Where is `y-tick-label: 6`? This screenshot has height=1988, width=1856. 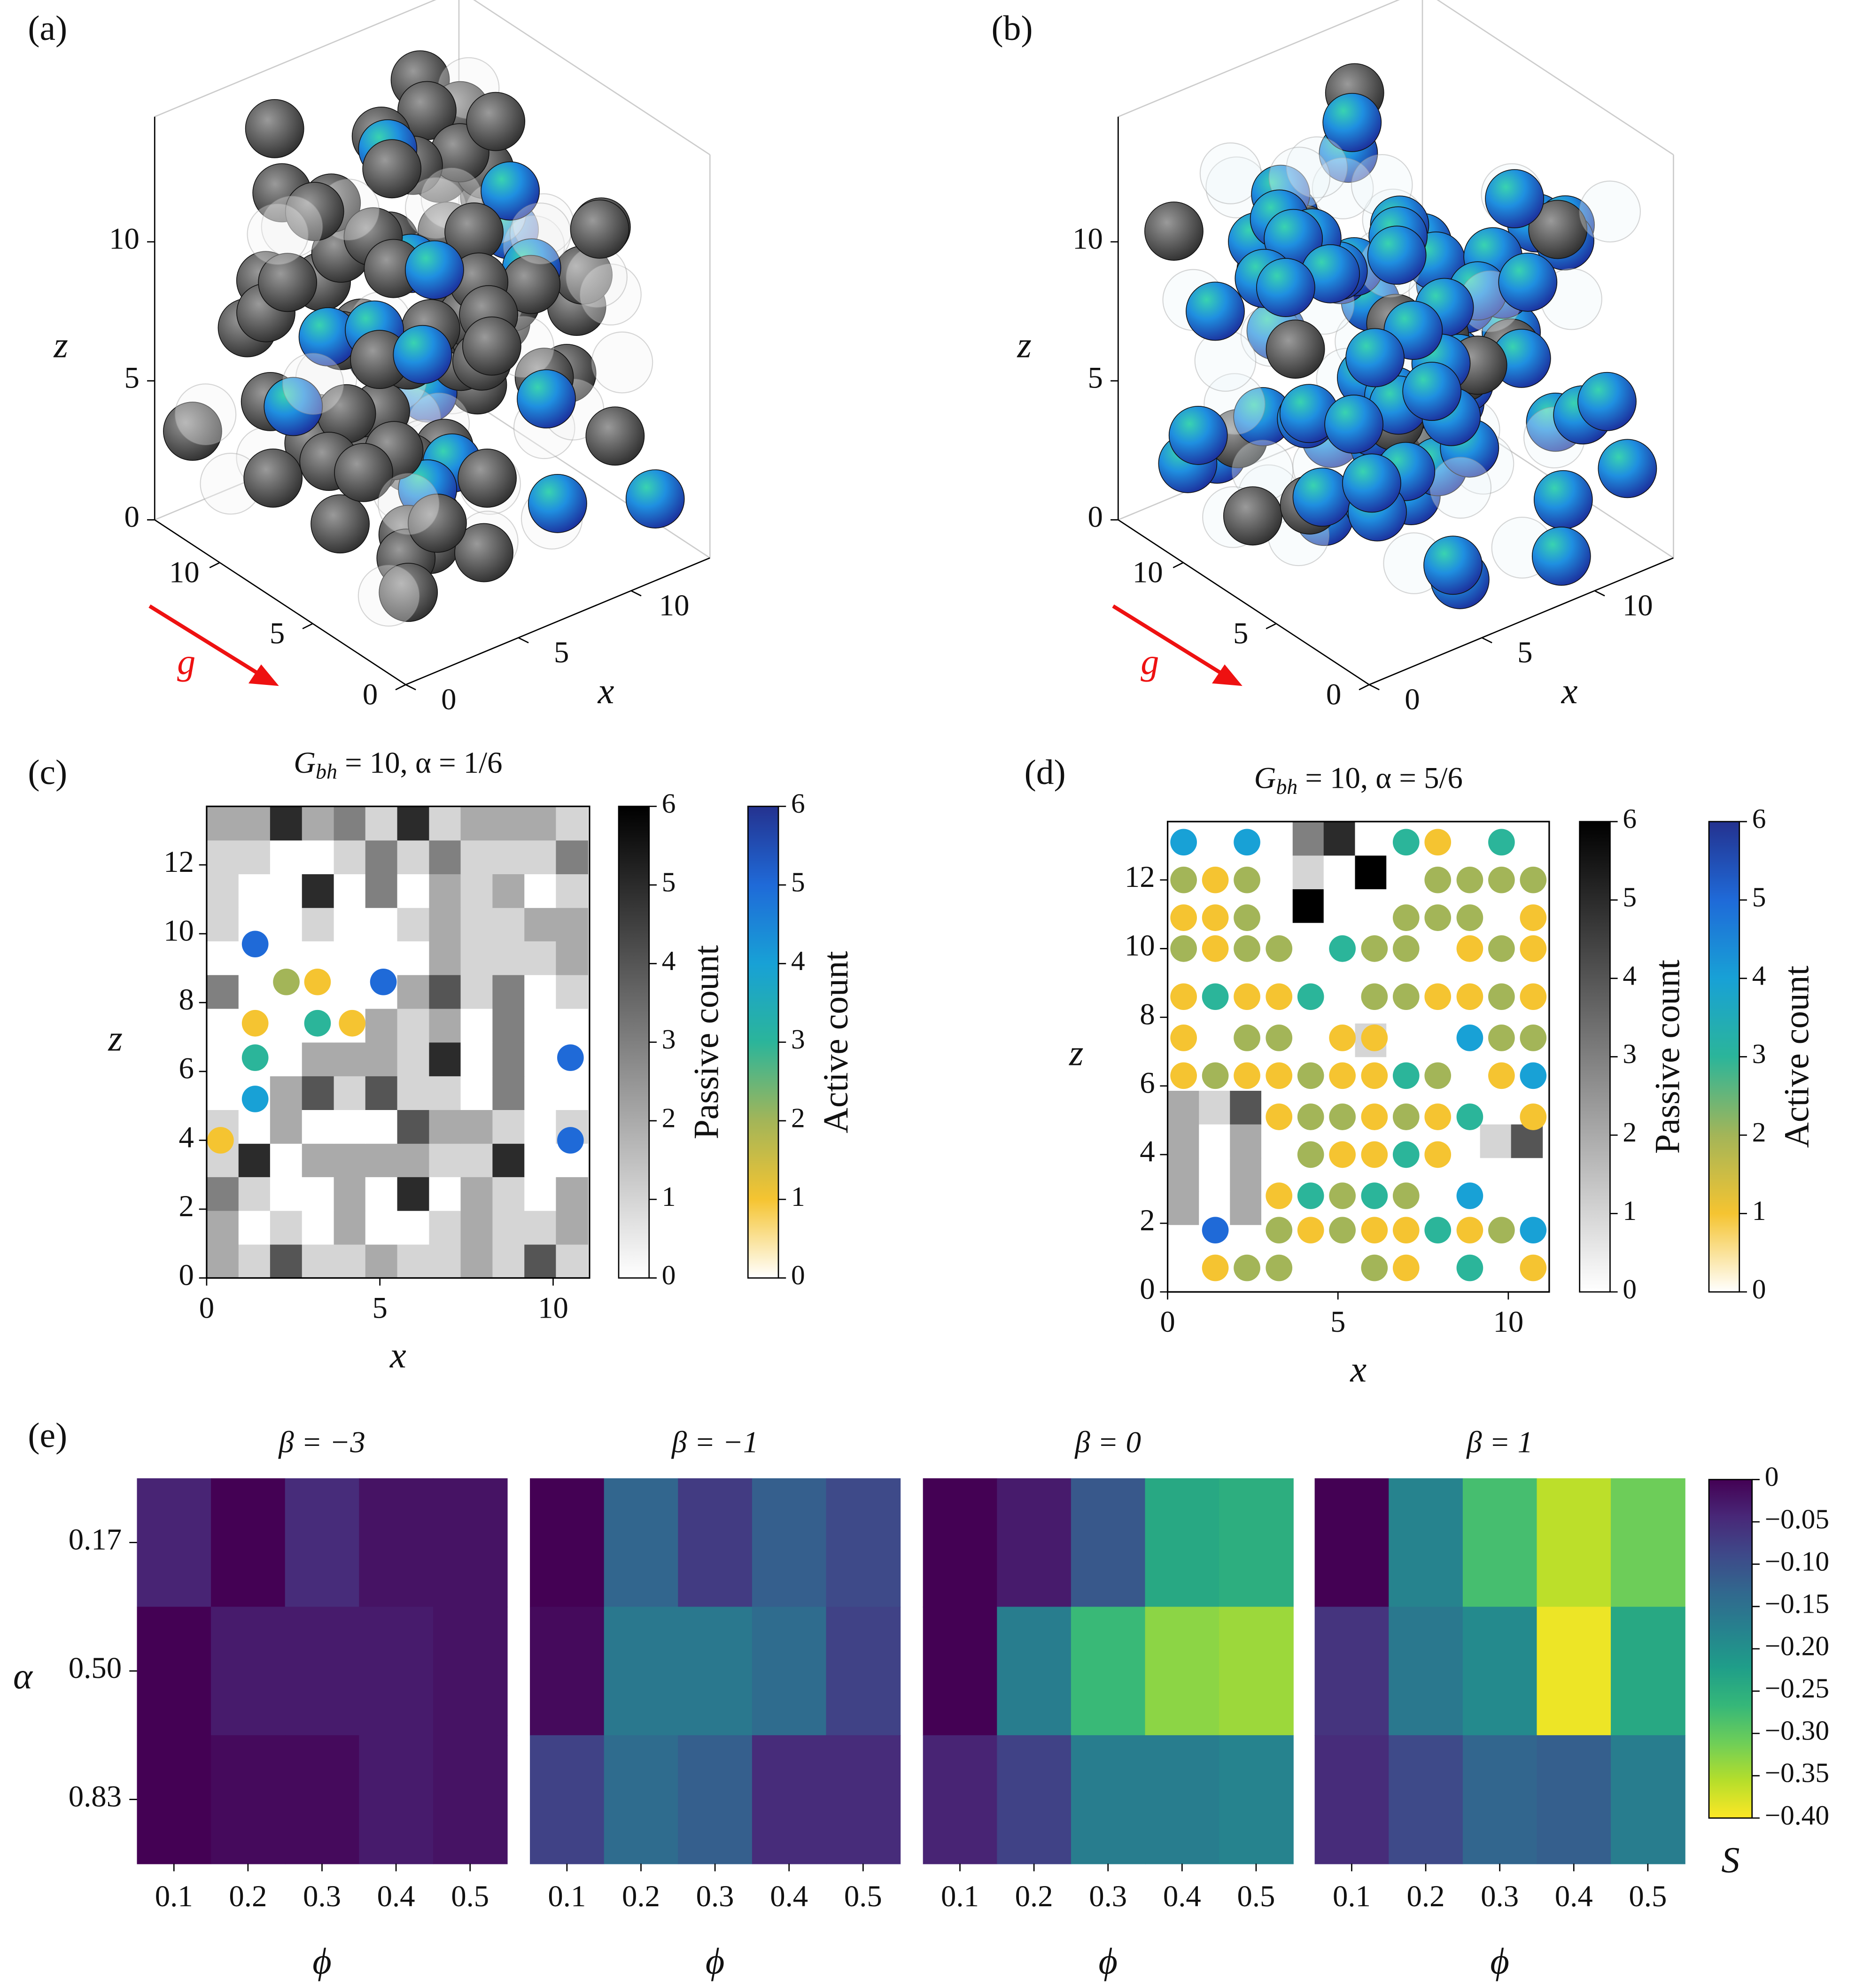 y-tick-label: 6 is located at coordinates (186, 1069).